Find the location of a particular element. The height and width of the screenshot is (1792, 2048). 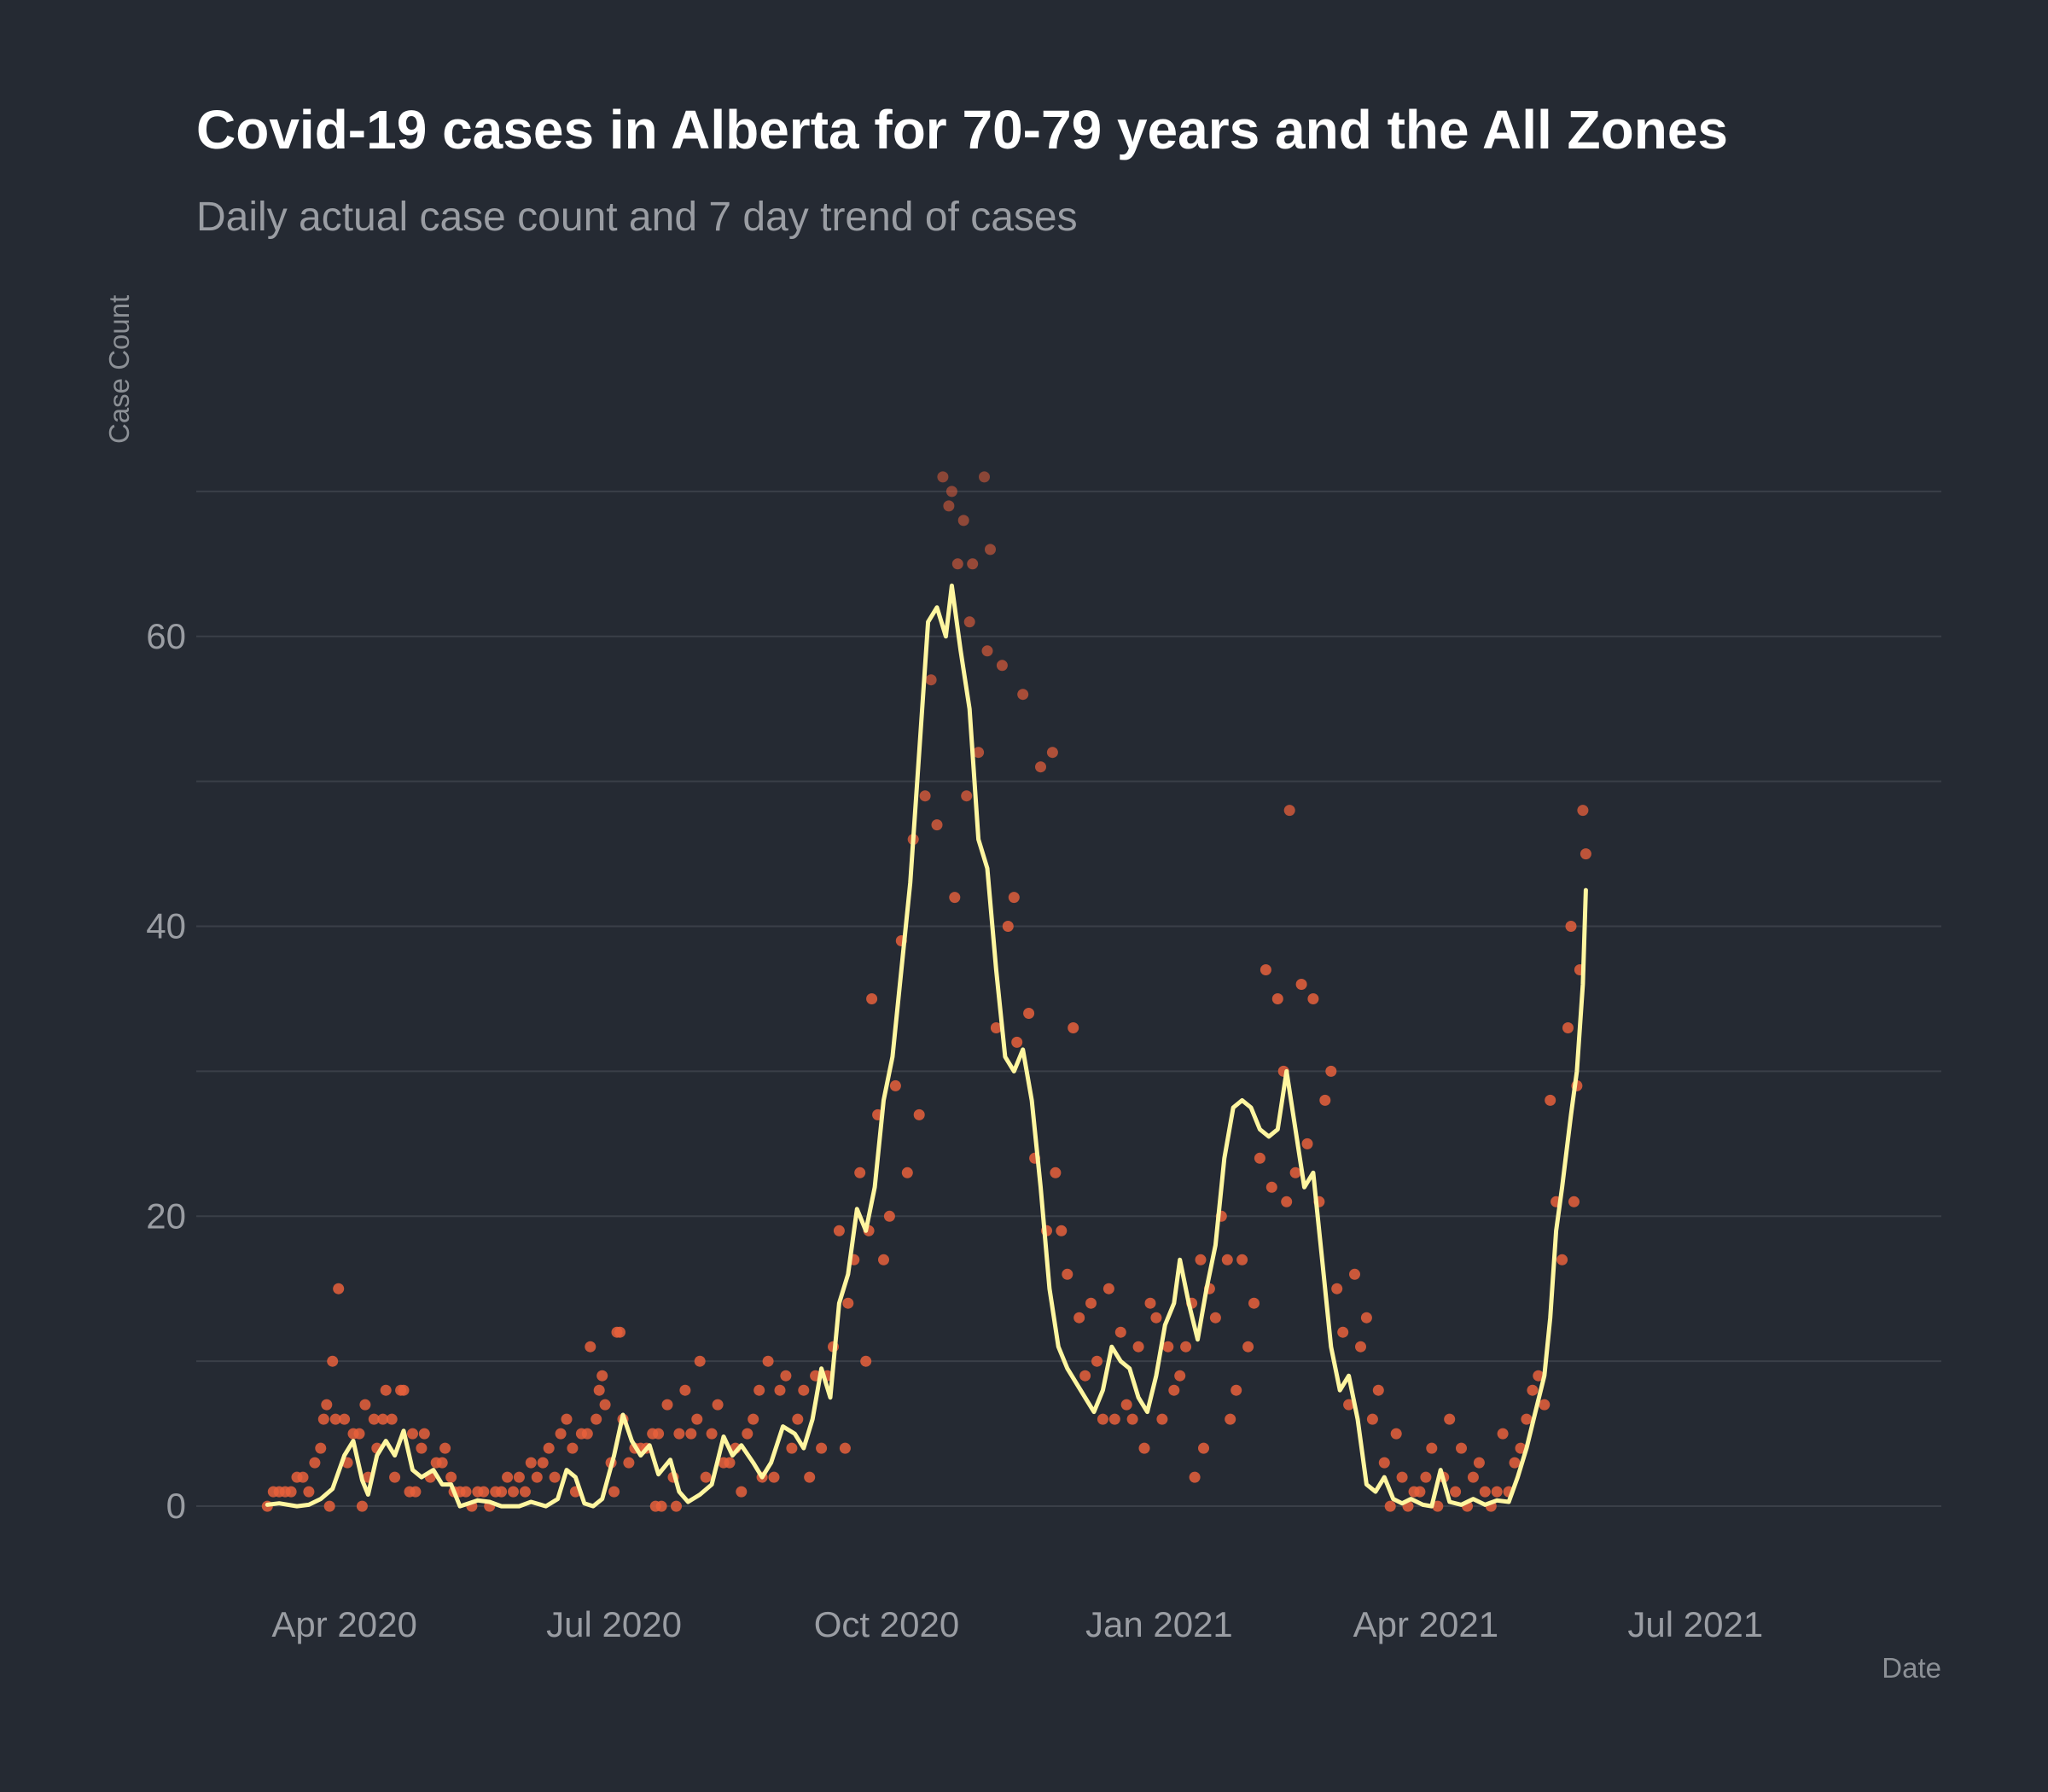

x-tick-label: Jul 2021 is located at coordinates (1695, 1624).